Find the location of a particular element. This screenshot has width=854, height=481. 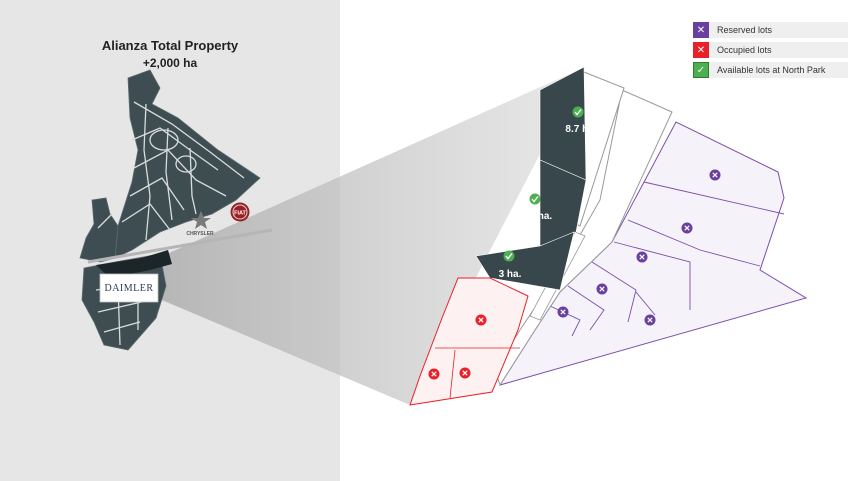

highway-road is located at coordinates (180, 246).